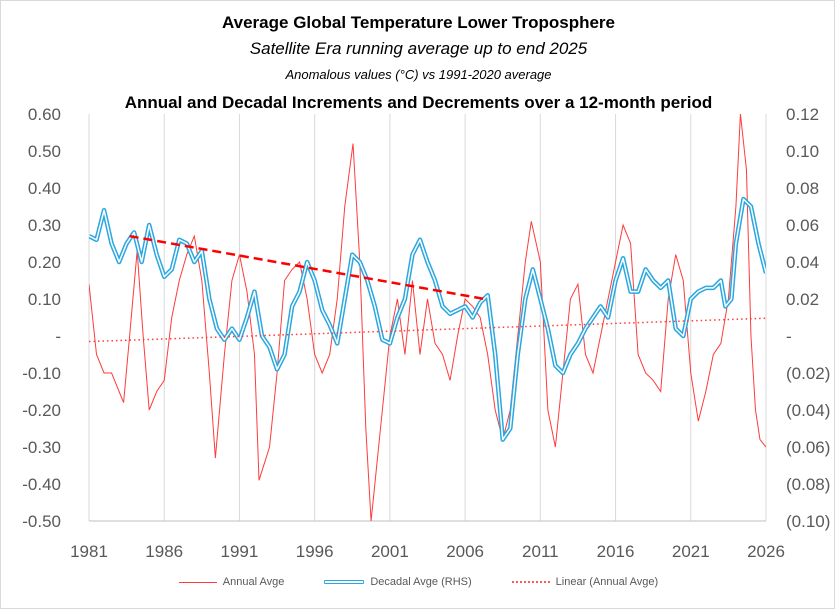 This screenshot has width=835, height=610. Describe the element at coordinates (802, 299) in the screenshot. I see `y-right-tick-label: 0.02` at that location.